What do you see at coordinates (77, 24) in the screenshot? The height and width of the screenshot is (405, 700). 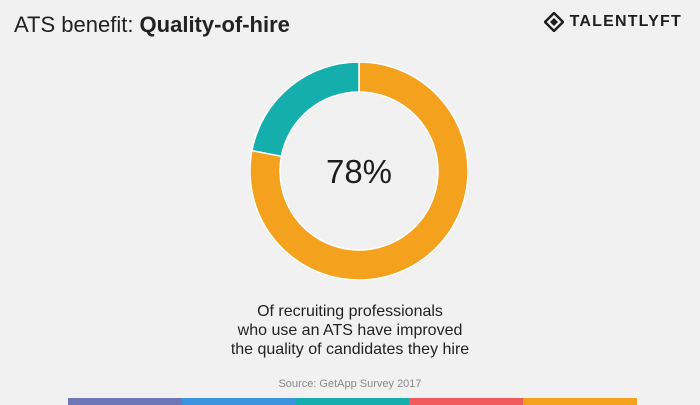 I see `title-prefix: ATS benefit:` at bounding box center [77, 24].